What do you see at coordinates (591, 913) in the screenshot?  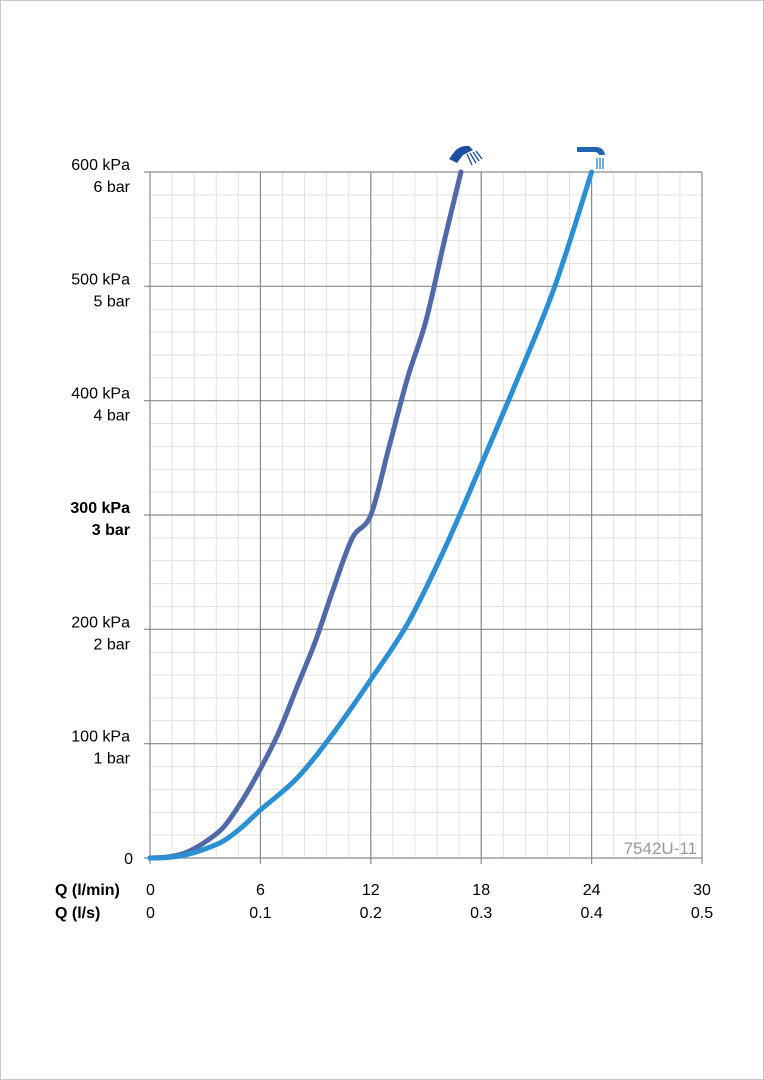 I see `x2-tick-label: 0.4` at bounding box center [591, 913].